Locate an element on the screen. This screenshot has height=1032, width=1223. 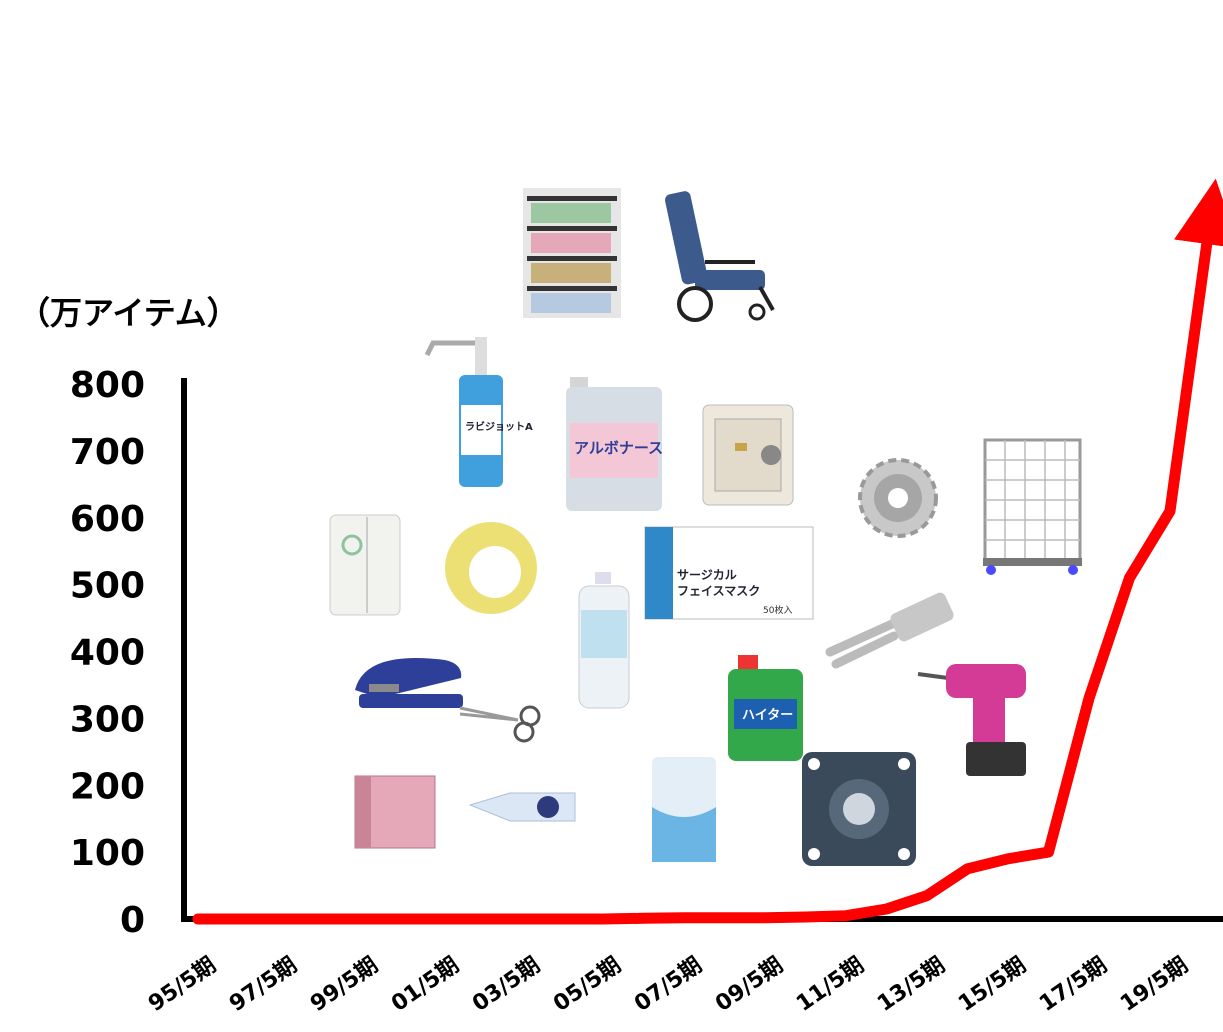
bleach-bottle-icon: ハイター is located at coordinates (765, 708).